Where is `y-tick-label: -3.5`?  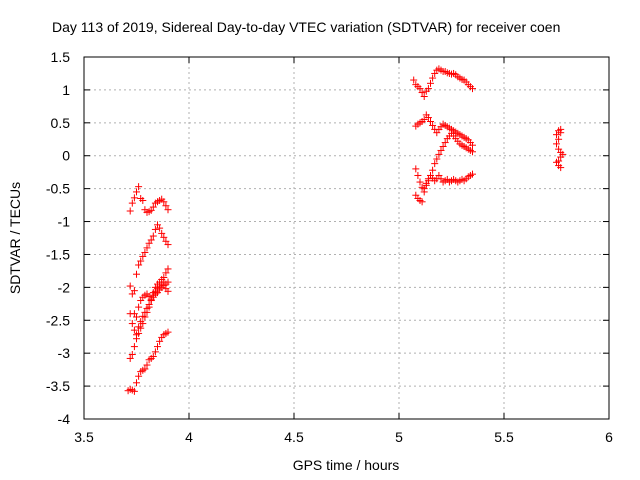
y-tick-label: -3.5 is located at coordinates (58, 386).